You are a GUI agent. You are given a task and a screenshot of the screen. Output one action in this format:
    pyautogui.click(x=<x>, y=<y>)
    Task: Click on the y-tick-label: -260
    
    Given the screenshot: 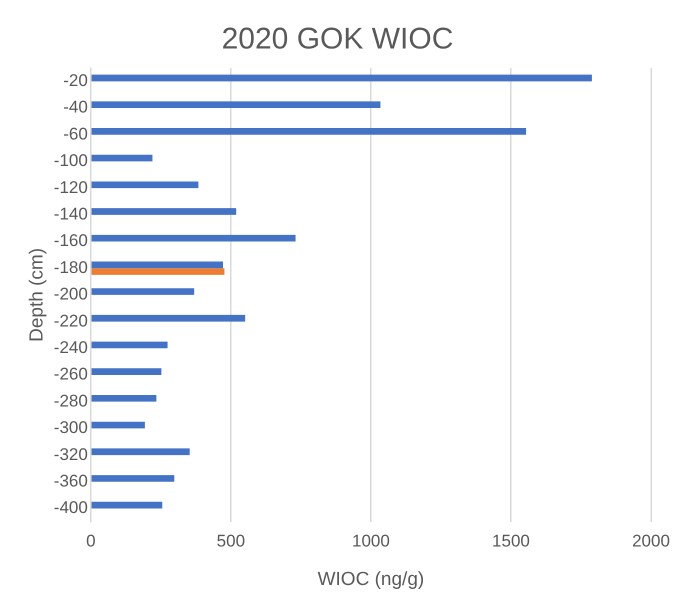 What is the action you would take?
    pyautogui.click(x=71, y=374)
    